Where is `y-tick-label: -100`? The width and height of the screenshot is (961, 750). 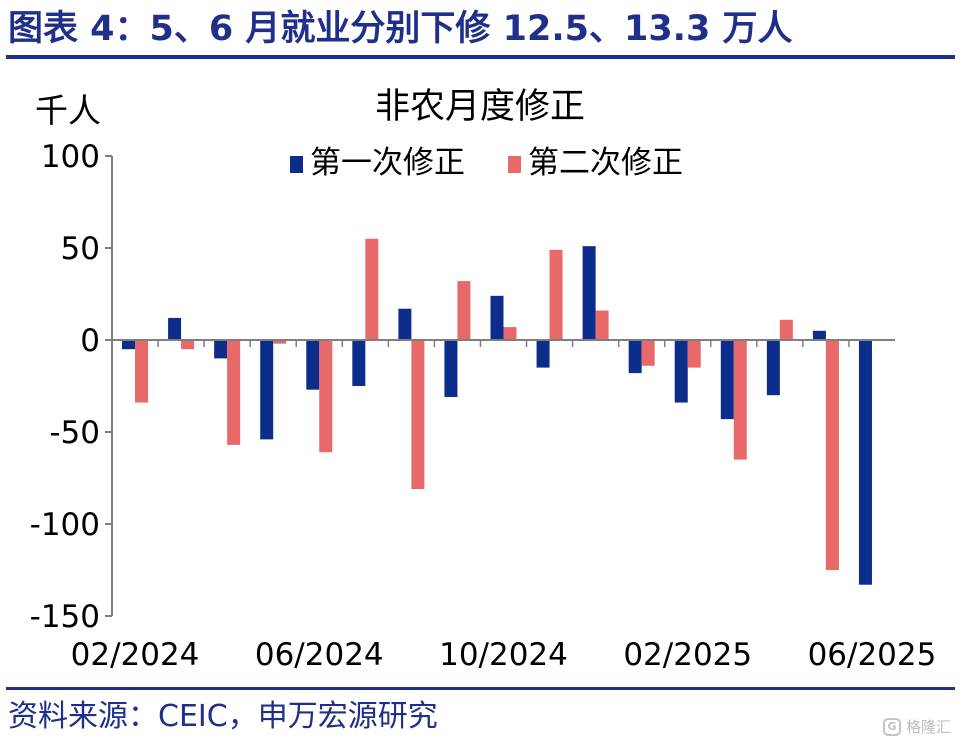 y-tick-label: -100 is located at coordinates (65, 525).